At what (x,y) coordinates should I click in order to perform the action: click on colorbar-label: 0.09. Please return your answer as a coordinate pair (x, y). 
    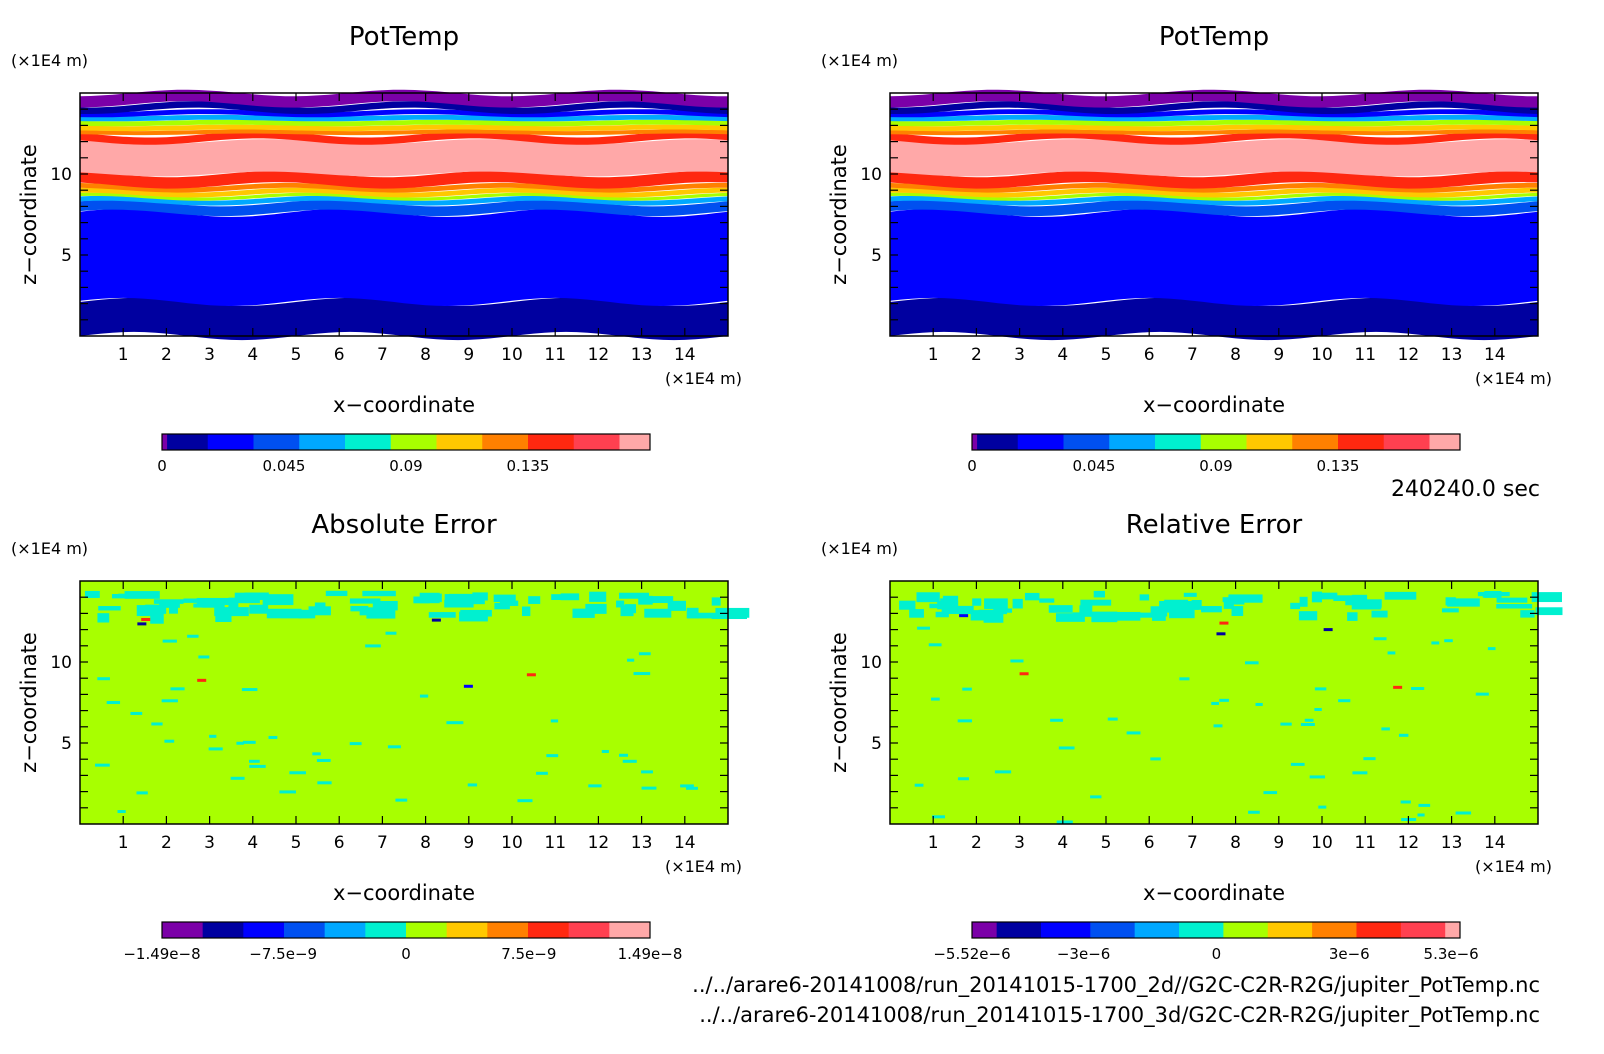
    Looking at the image, I should click on (1215, 466).